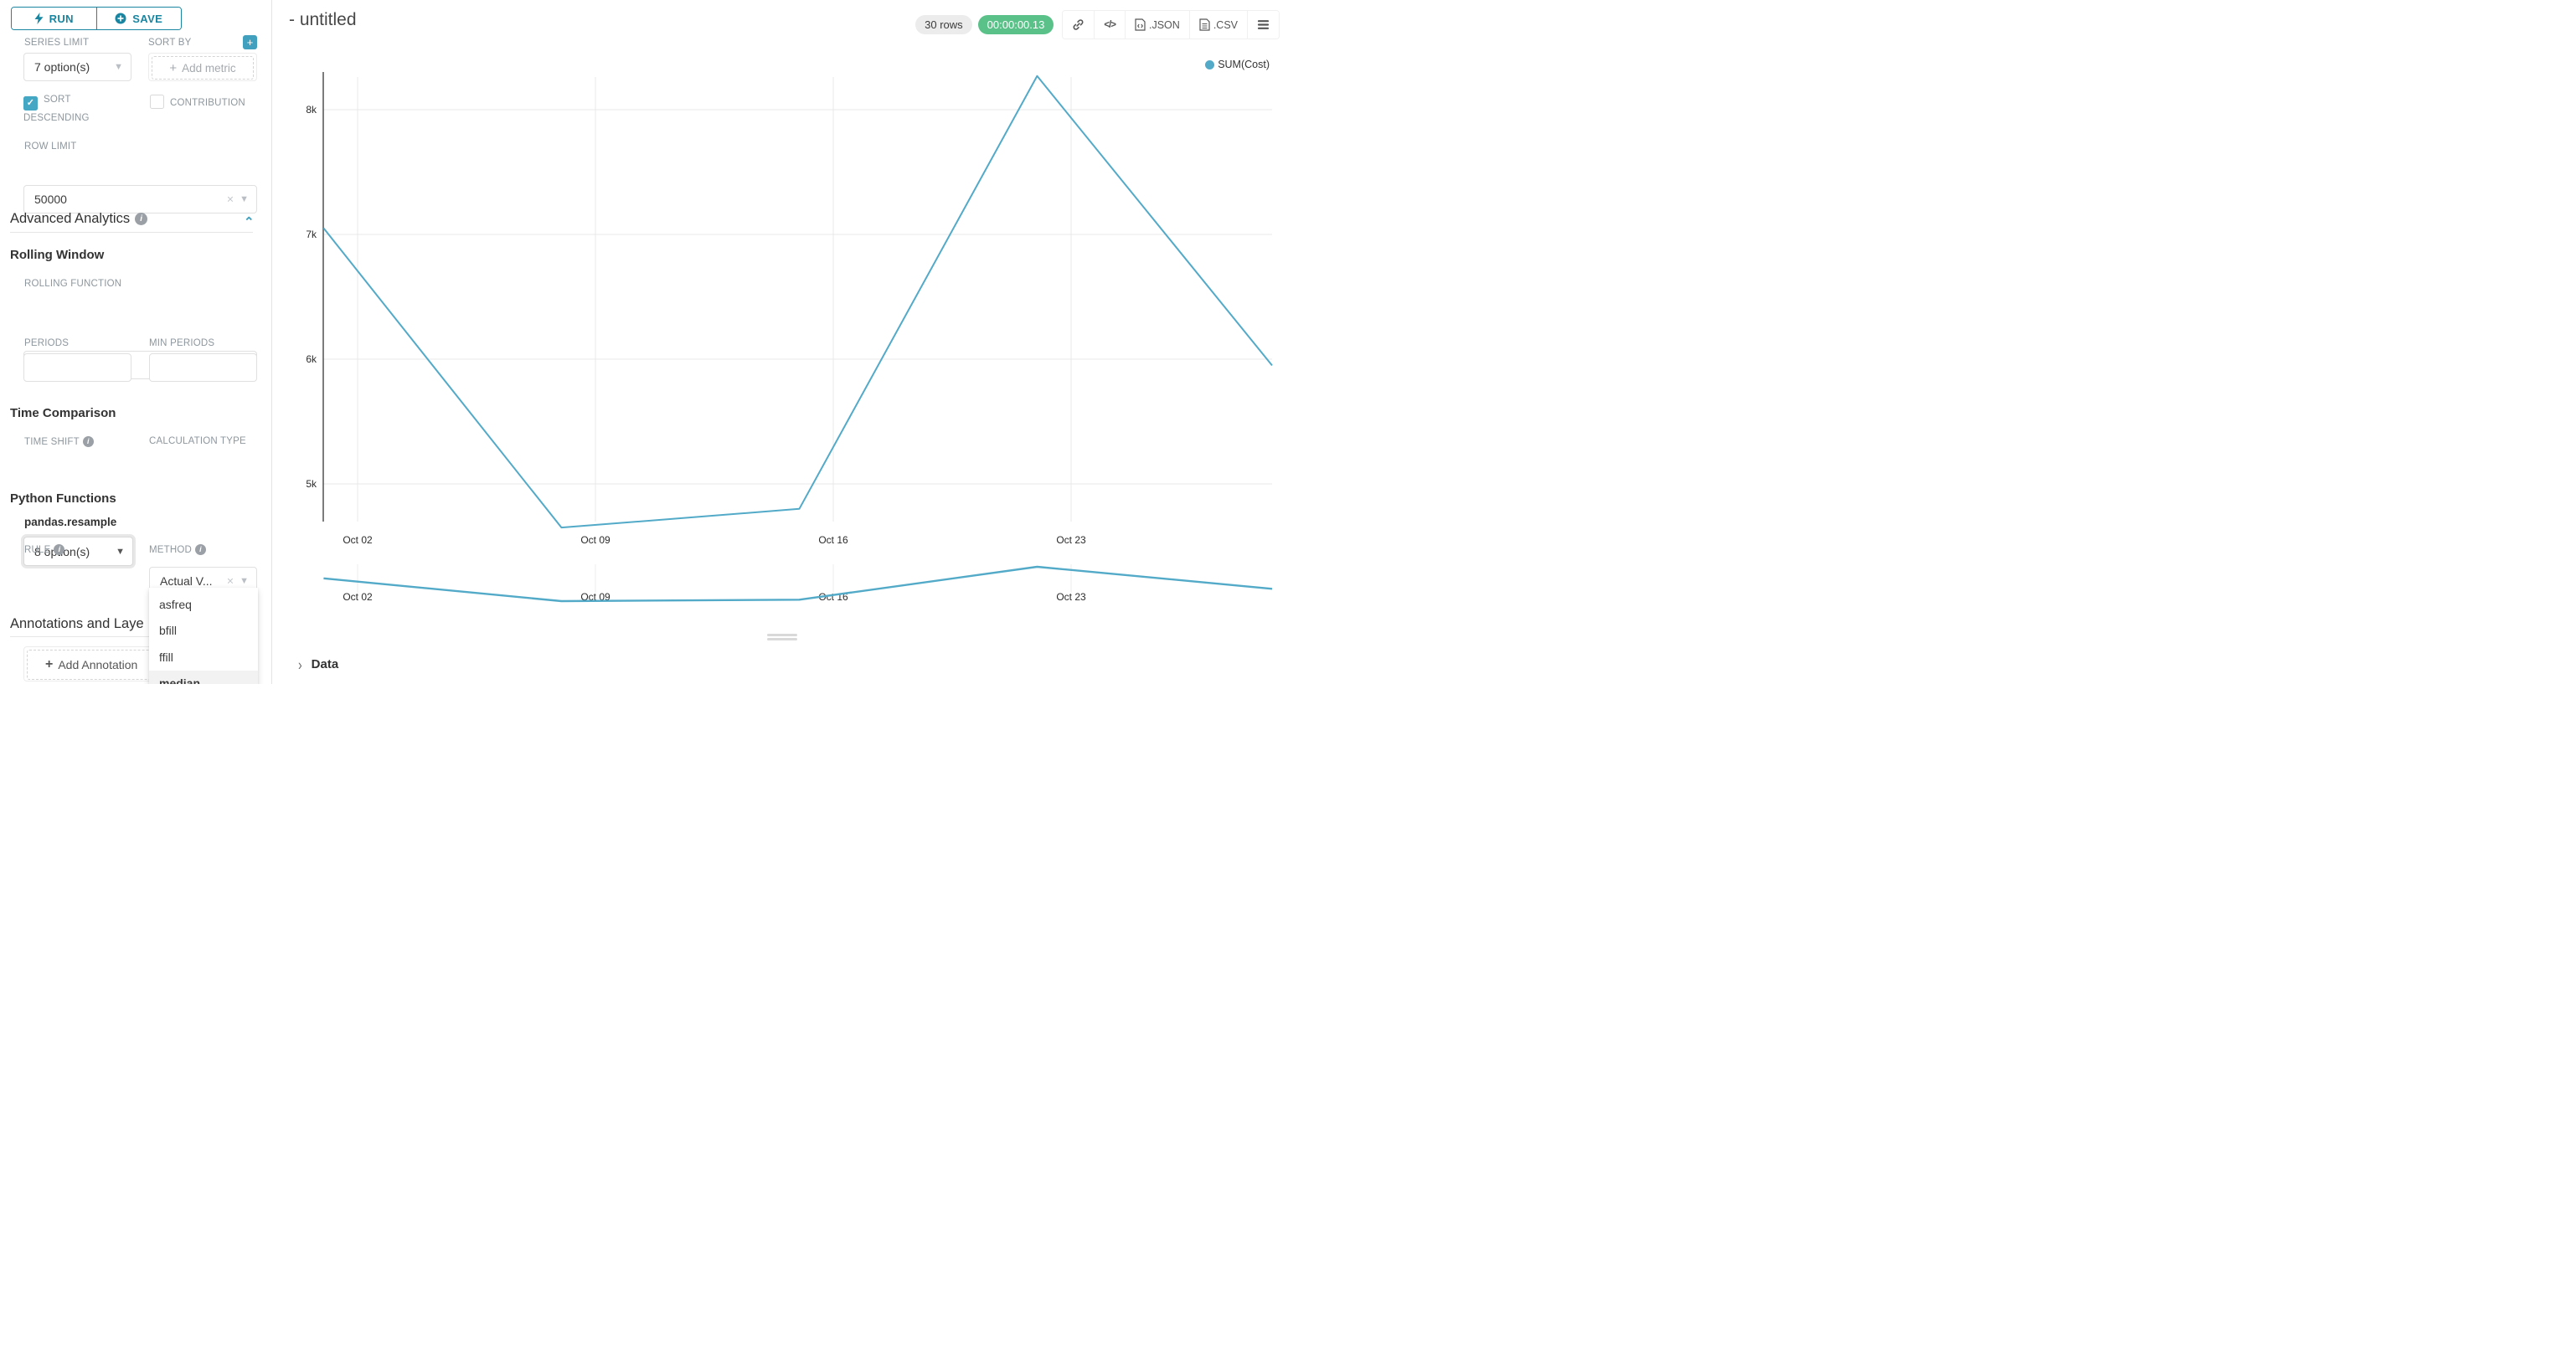 Image resolution: width=2576 pixels, height=1368 pixels. Describe the element at coordinates (57, 43) in the screenshot. I see `series-limit-label: SERIES LIMIT` at that location.